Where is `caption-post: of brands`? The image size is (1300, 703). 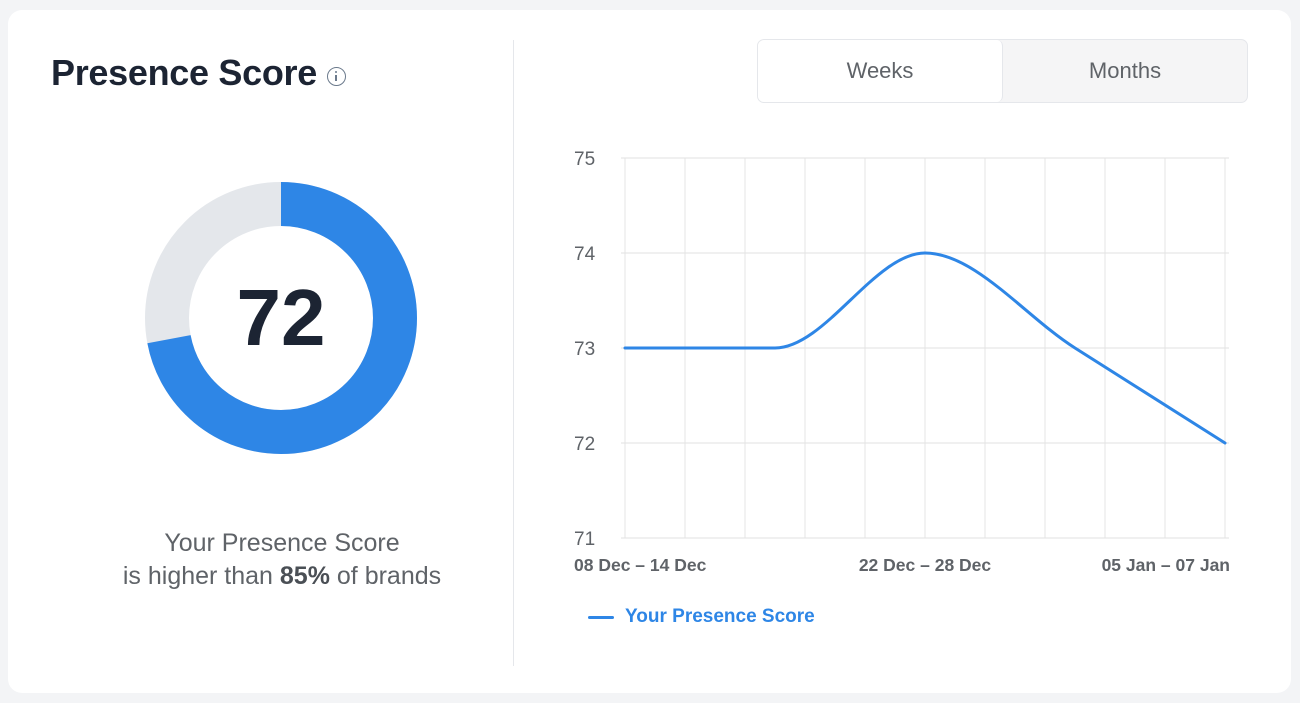
caption-post: of brands is located at coordinates (385, 576).